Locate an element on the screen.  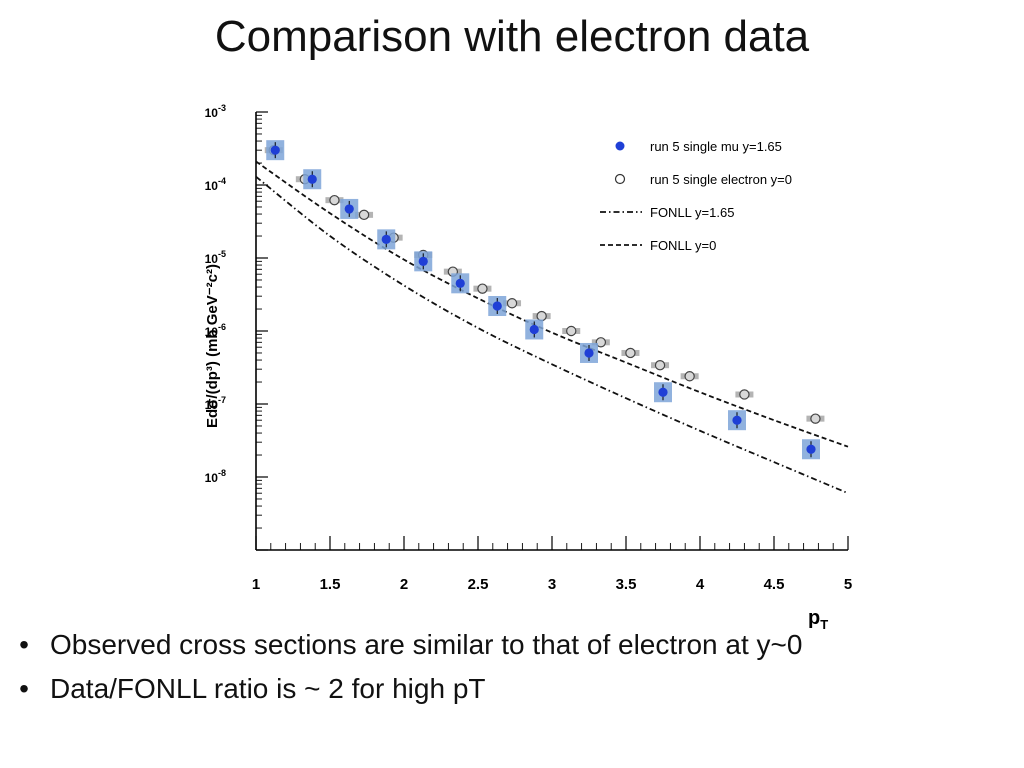
x-tick-label: 4 is located at coordinates (700, 584).